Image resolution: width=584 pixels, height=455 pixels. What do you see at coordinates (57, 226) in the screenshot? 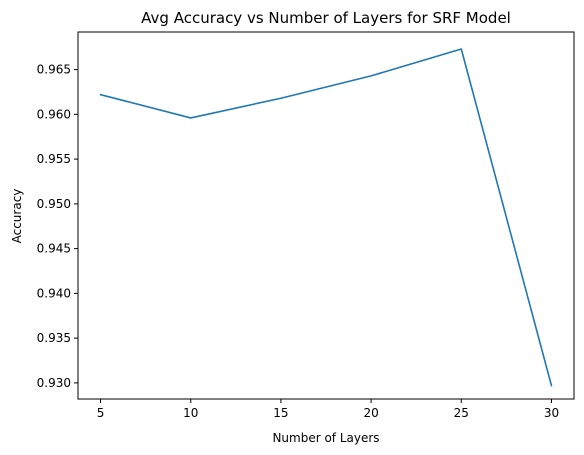
I see `y-ticks: 0.930 0.935 0.940 0.945 0.950 0.955 0.960 0.965` at bounding box center [57, 226].